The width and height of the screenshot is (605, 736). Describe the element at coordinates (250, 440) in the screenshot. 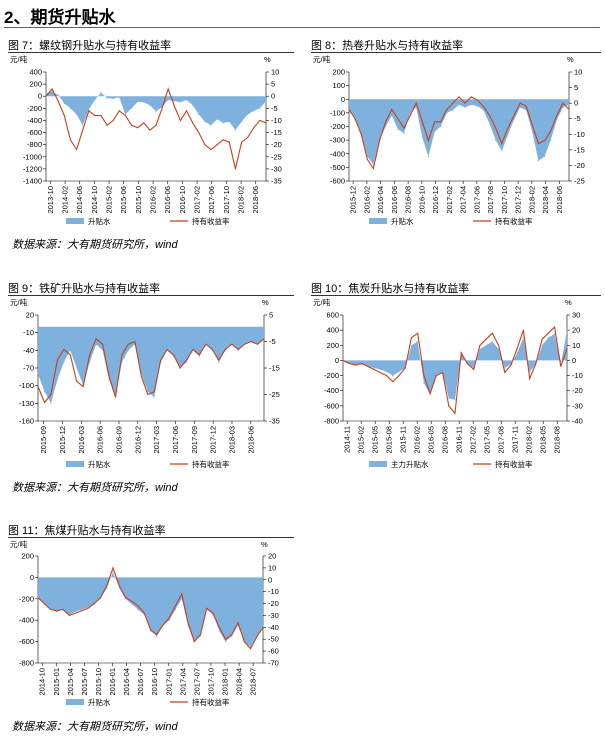

I see `fig9-xtick-label-11: 2018-06` at that location.